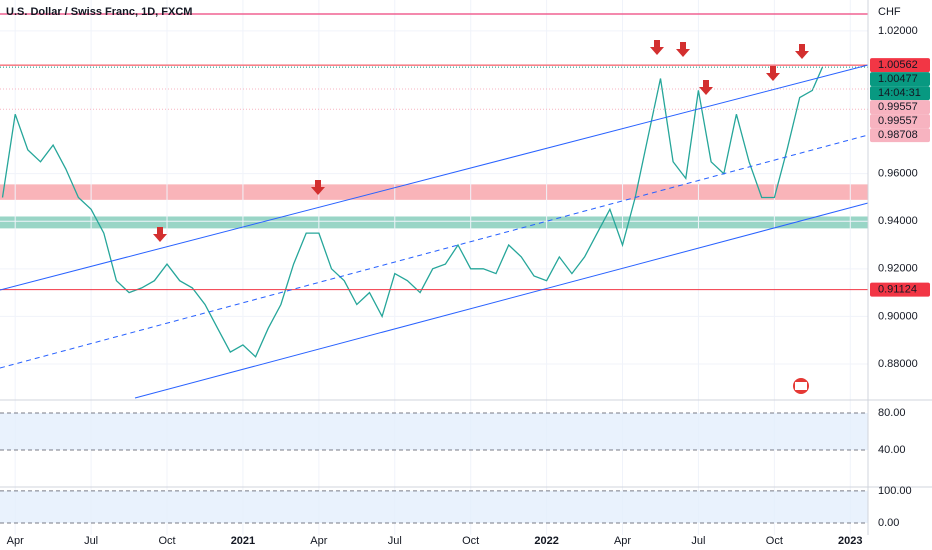  What do you see at coordinates (243, 541) in the screenshot?
I see `x-tick-label: 2021` at bounding box center [243, 541].